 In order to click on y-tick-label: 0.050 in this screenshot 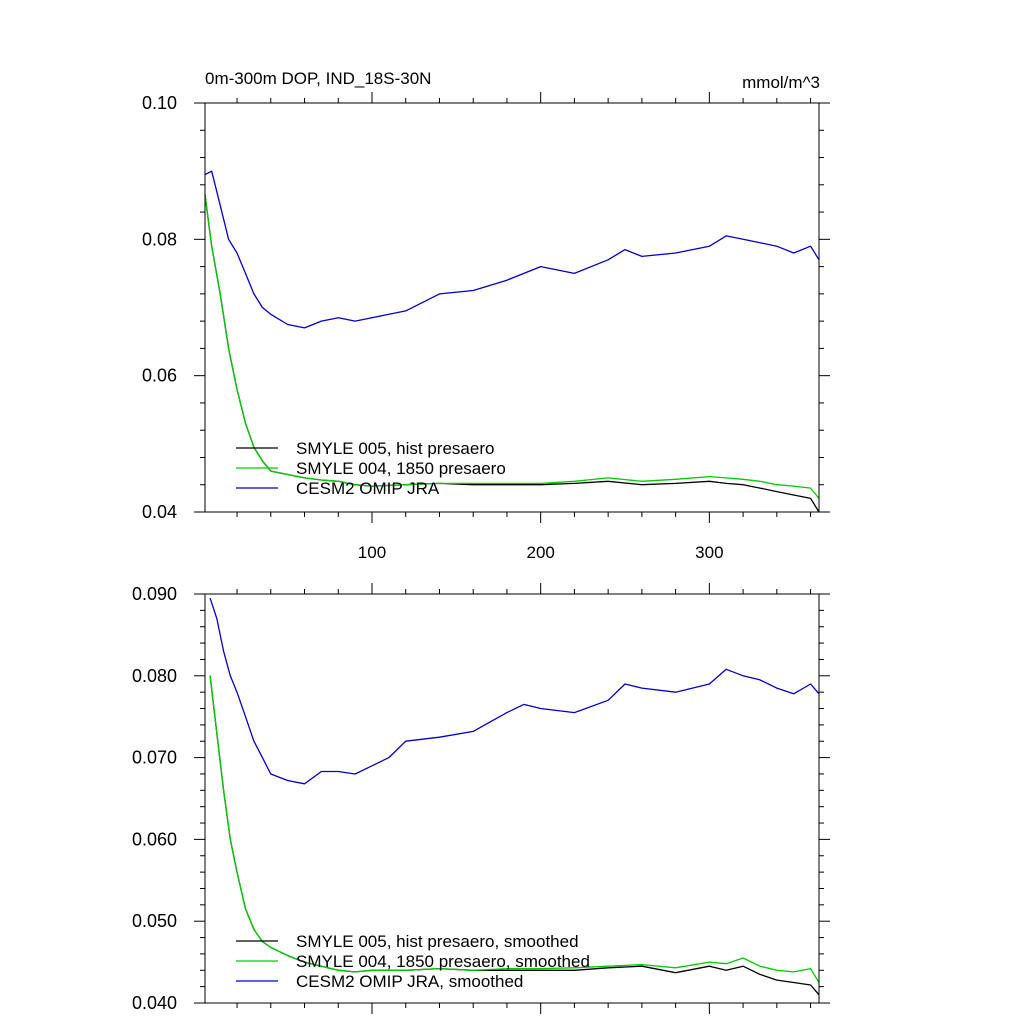, I will do `click(154, 921)`.